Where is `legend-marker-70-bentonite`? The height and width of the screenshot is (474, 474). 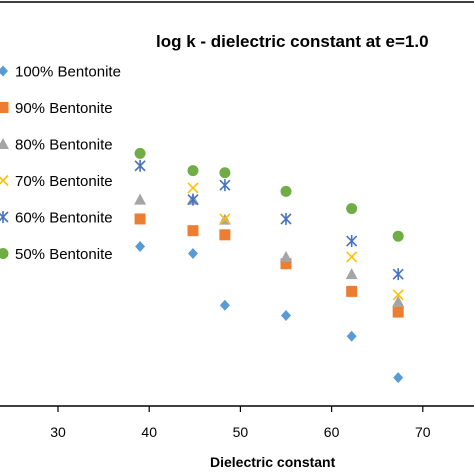 legend-marker-70-bentonite is located at coordinates (4, 180).